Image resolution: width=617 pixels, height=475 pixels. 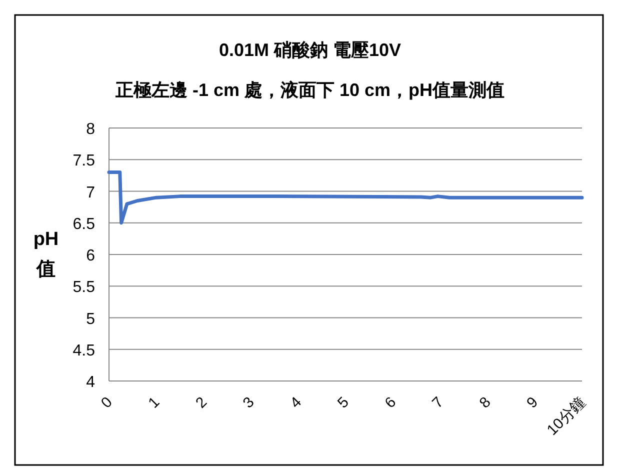 What do you see at coordinates (309, 90) in the screenshot?
I see `chart-subtitle: 正極左邊 -1 cm 處，液面下 10 cm，pH值量測值` at bounding box center [309, 90].